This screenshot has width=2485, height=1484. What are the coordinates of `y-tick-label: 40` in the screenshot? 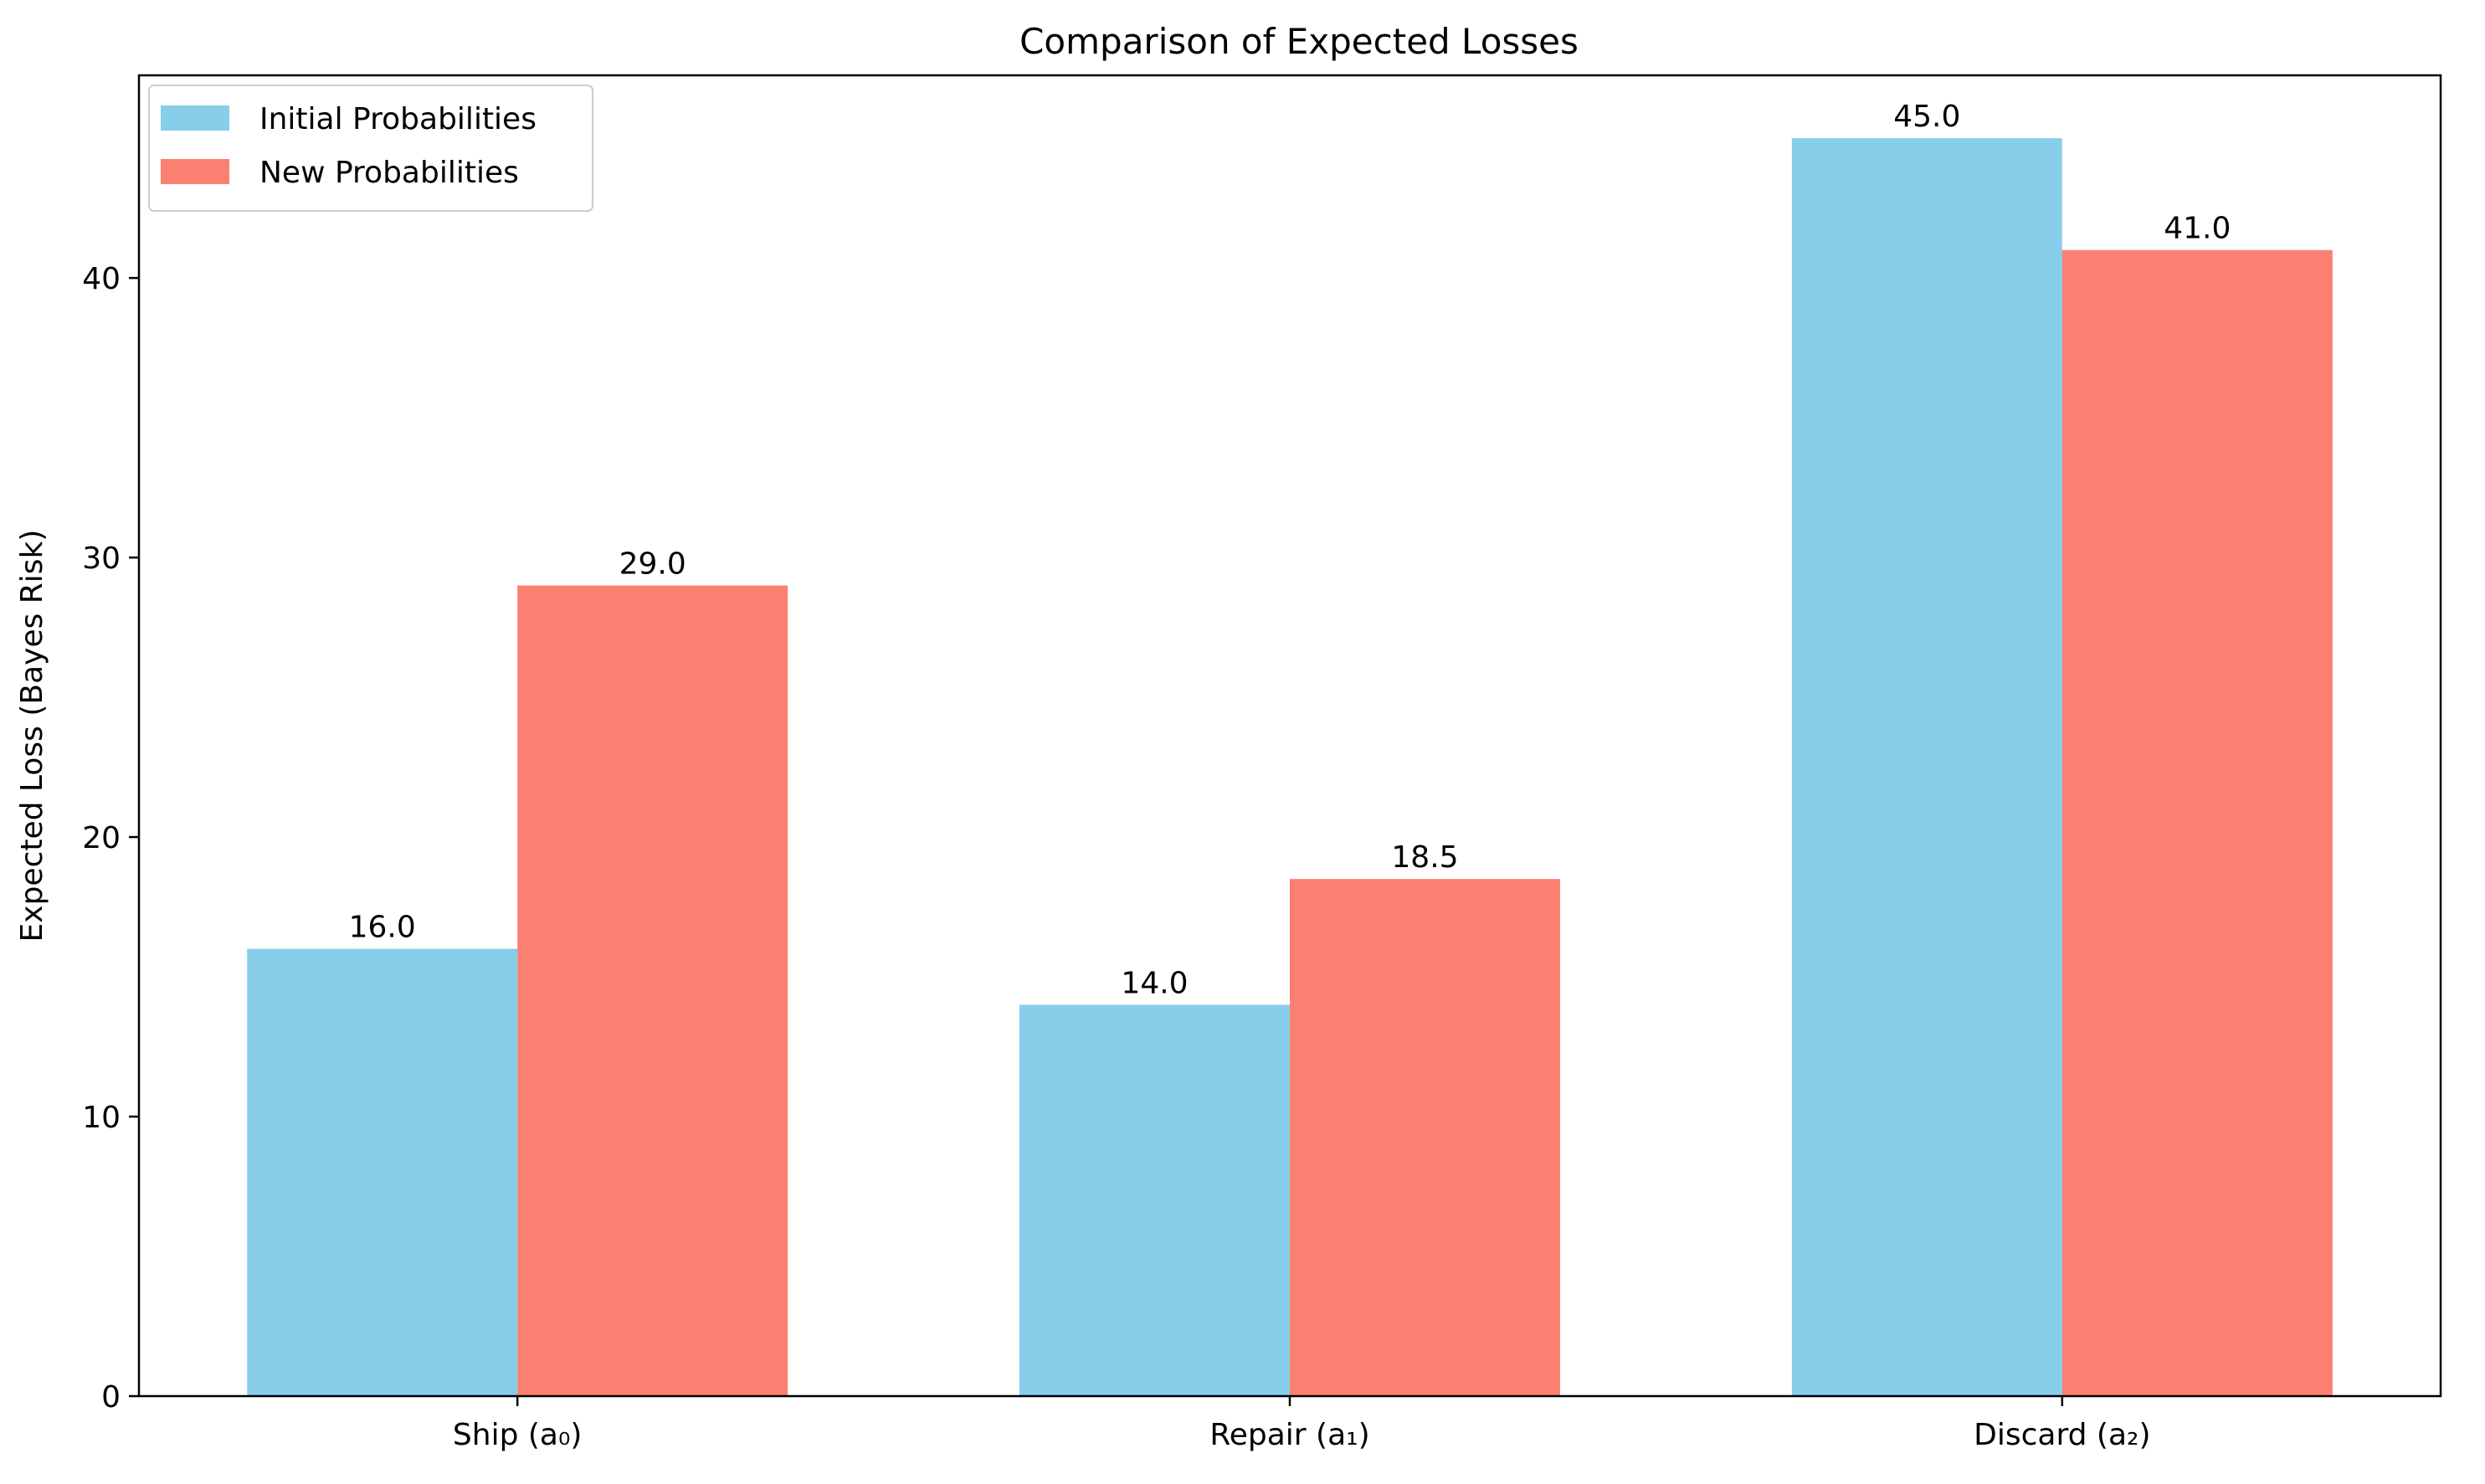 It's located at (101, 279).